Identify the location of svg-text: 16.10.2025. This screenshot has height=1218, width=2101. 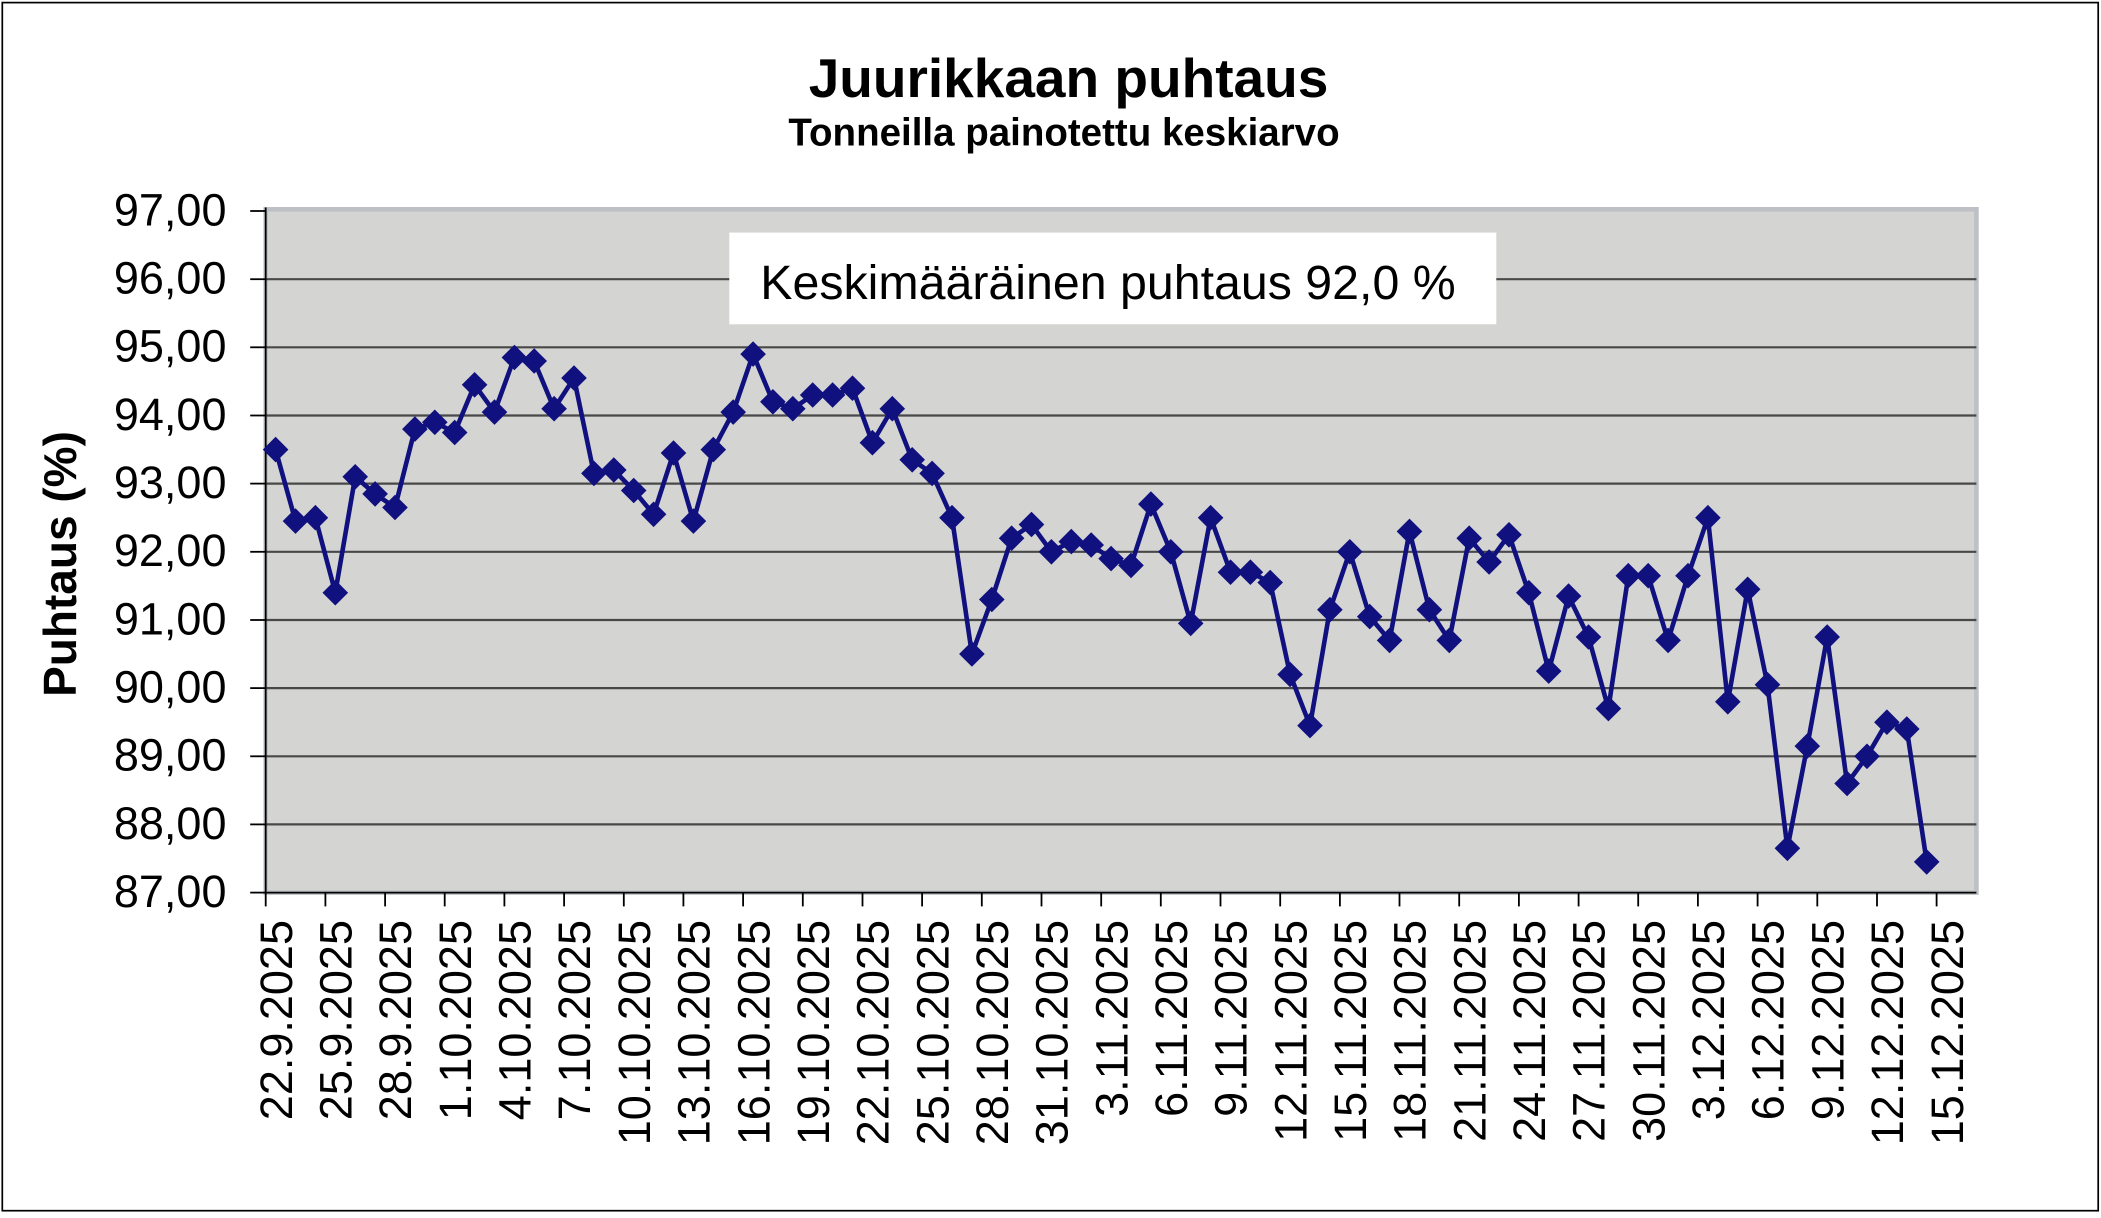
(753, 1032).